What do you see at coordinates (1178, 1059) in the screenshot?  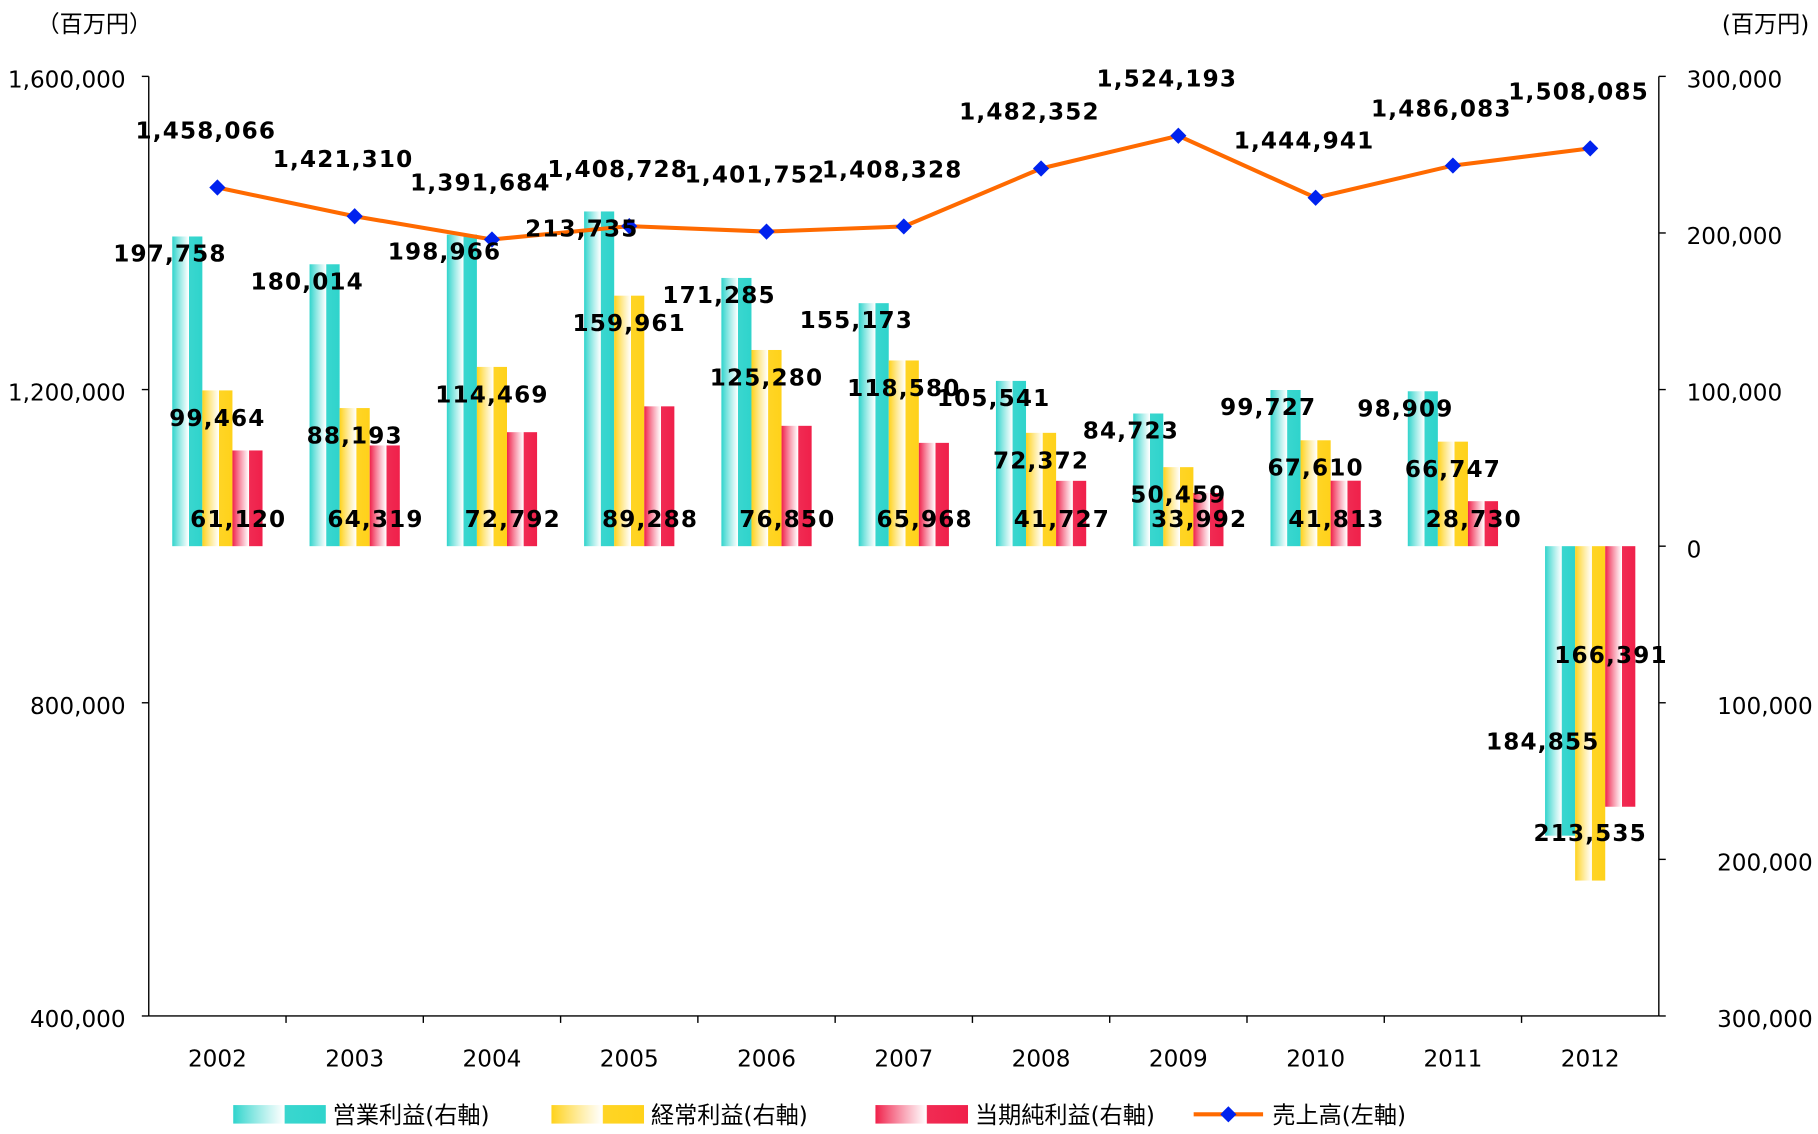 I see `x-tick-label: 2009` at bounding box center [1178, 1059].